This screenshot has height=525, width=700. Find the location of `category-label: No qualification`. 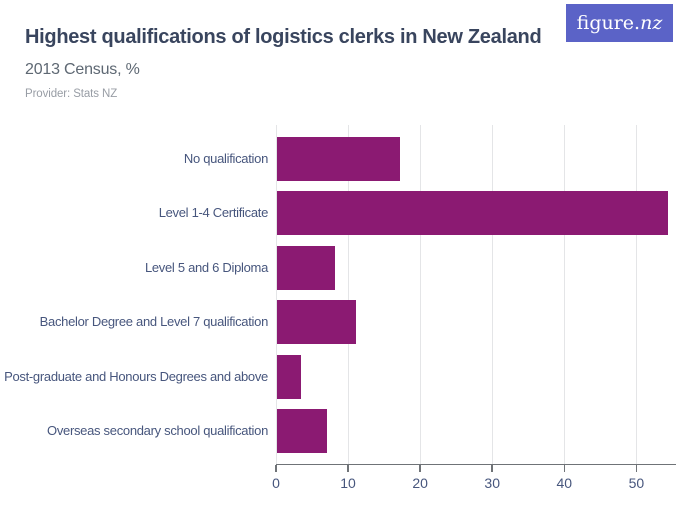

category-label: No qualification is located at coordinates (225, 158).